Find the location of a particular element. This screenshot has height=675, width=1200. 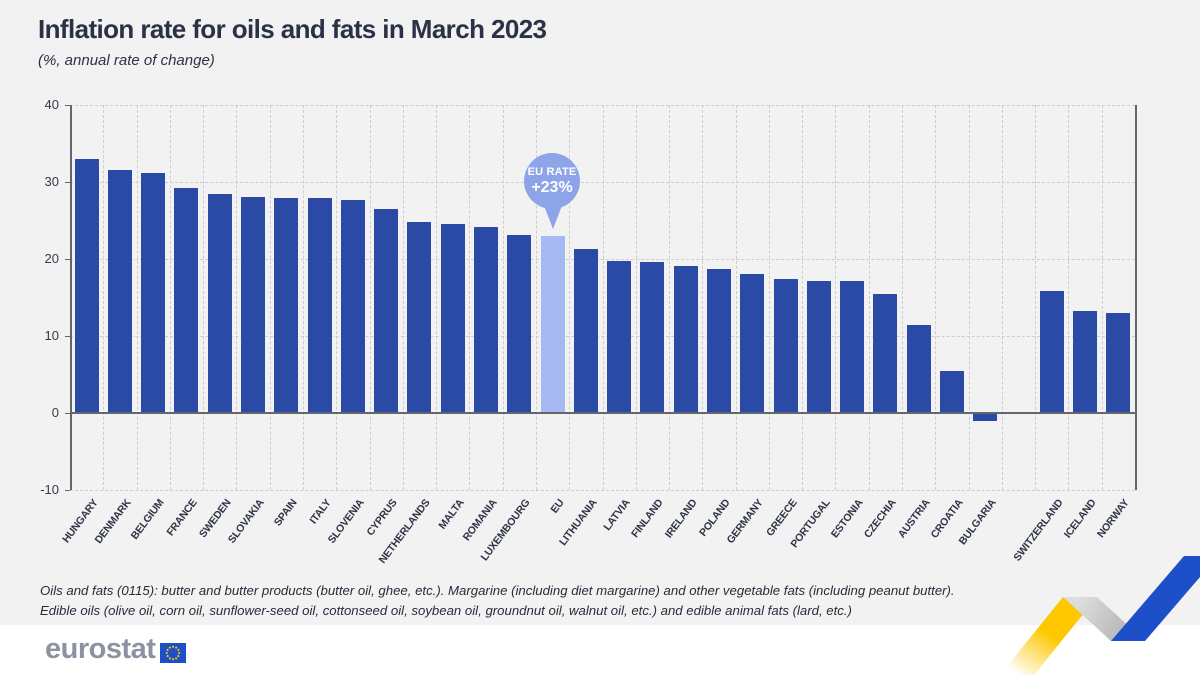

eu-flag-icon is located at coordinates (173, 652).